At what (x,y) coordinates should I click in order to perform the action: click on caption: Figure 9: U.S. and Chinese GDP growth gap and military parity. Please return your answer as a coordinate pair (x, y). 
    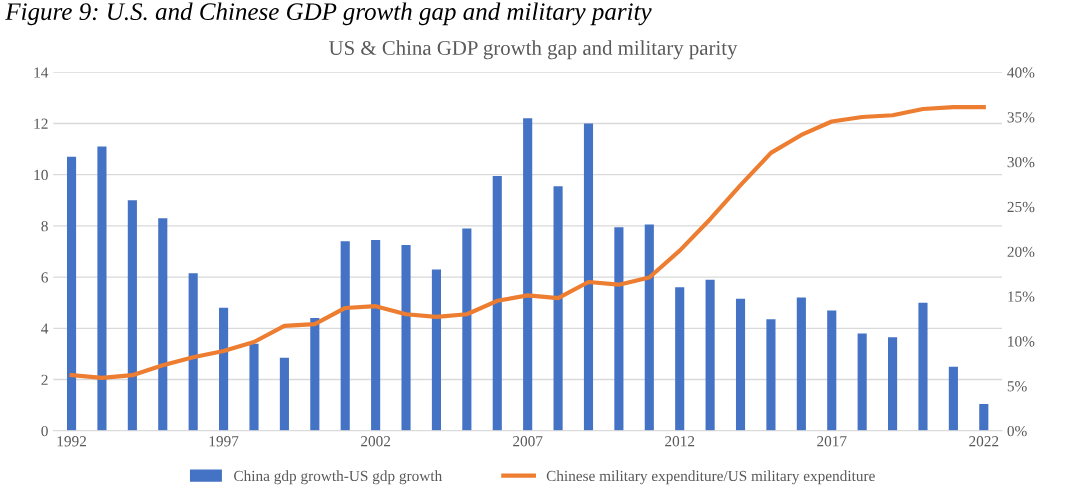
    Looking at the image, I should click on (328, 14).